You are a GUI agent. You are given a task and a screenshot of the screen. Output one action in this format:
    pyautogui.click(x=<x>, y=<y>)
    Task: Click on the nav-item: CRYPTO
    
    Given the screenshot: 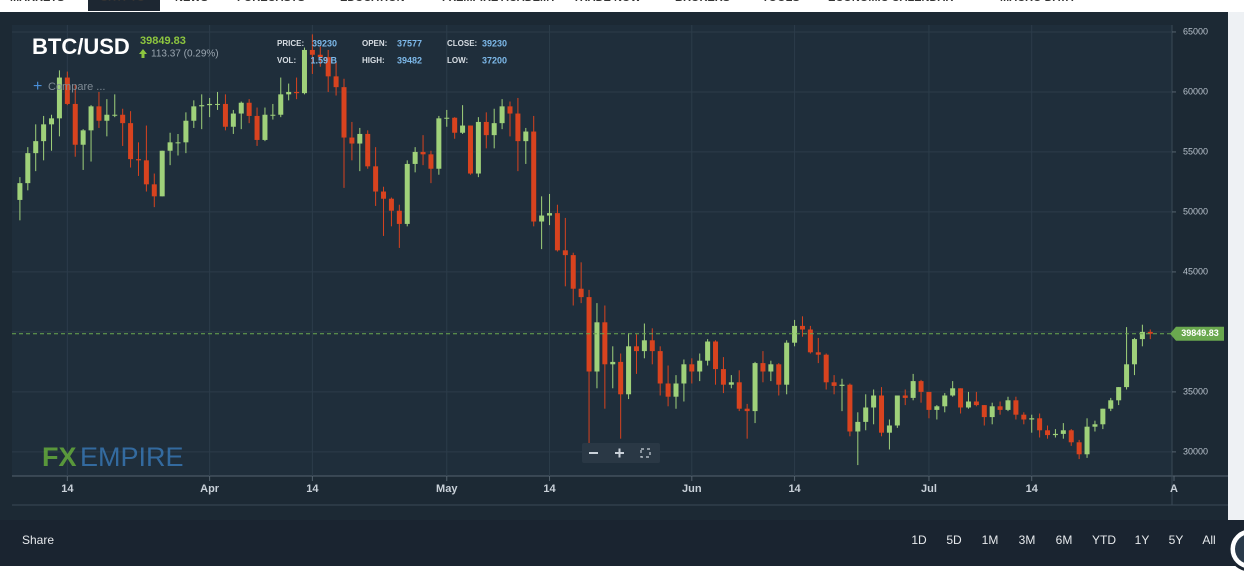 What is the action you would take?
    pyautogui.click(x=123, y=2)
    